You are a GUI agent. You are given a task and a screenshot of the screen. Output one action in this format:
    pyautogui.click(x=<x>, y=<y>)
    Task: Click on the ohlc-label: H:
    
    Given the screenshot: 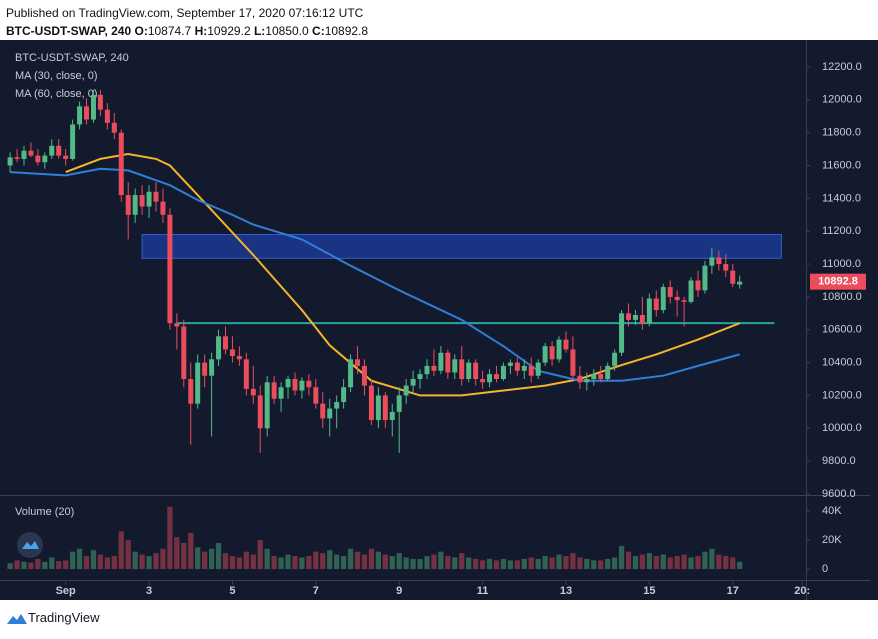 What is the action you would take?
    pyautogui.click(x=201, y=31)
    